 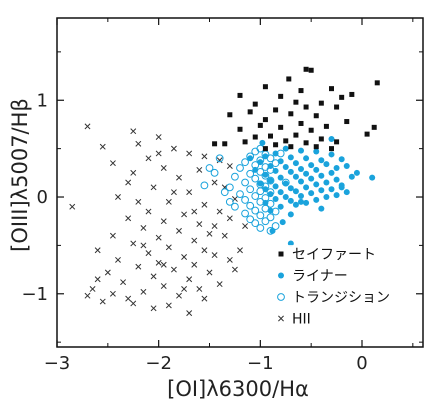 I want to click on y-tick-label: 0, so click(x=42, y=197).